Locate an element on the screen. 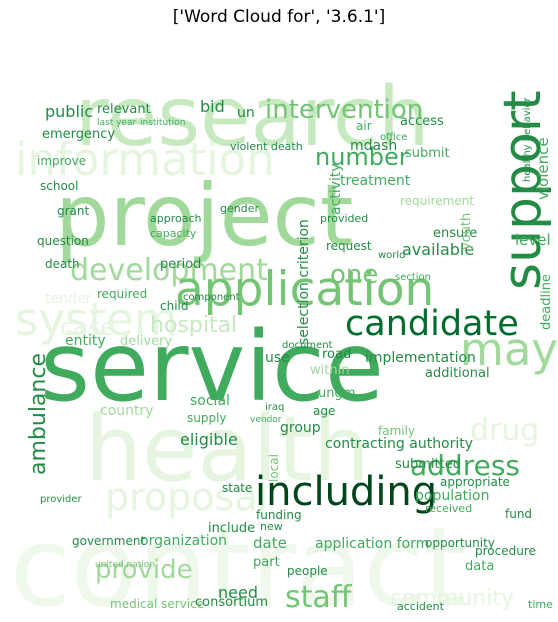  cloud-word: drug is located at coordinates (504, 430).